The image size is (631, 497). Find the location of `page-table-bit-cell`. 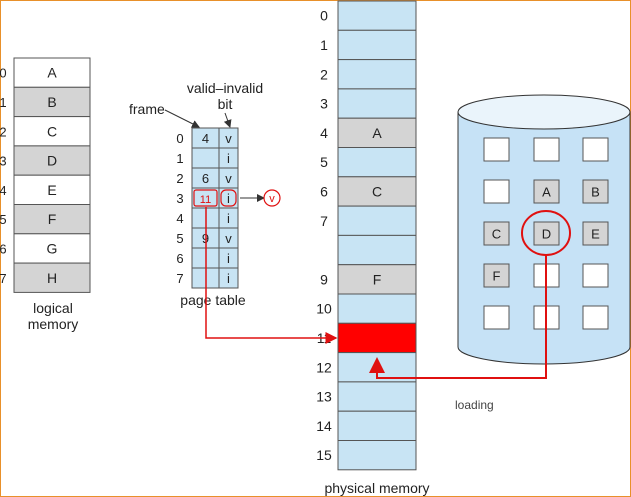

page-table-bit-cell is located at coordinates (228, 278).